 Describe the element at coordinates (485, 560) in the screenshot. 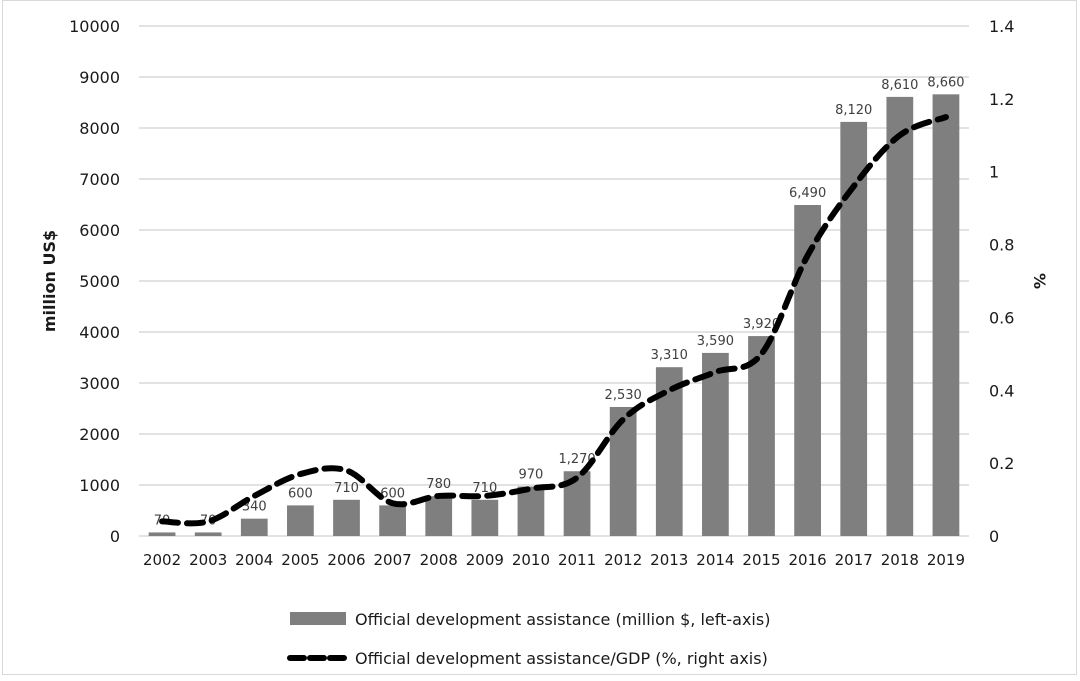

I see `x-axis-tick-label: 2009` at that location.